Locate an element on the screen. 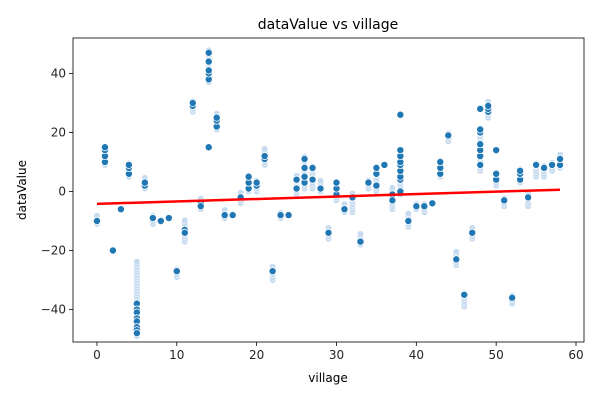 This screenshot has width=600, height=400. x-tick-label: 30 is located at coordinates (336, 355).